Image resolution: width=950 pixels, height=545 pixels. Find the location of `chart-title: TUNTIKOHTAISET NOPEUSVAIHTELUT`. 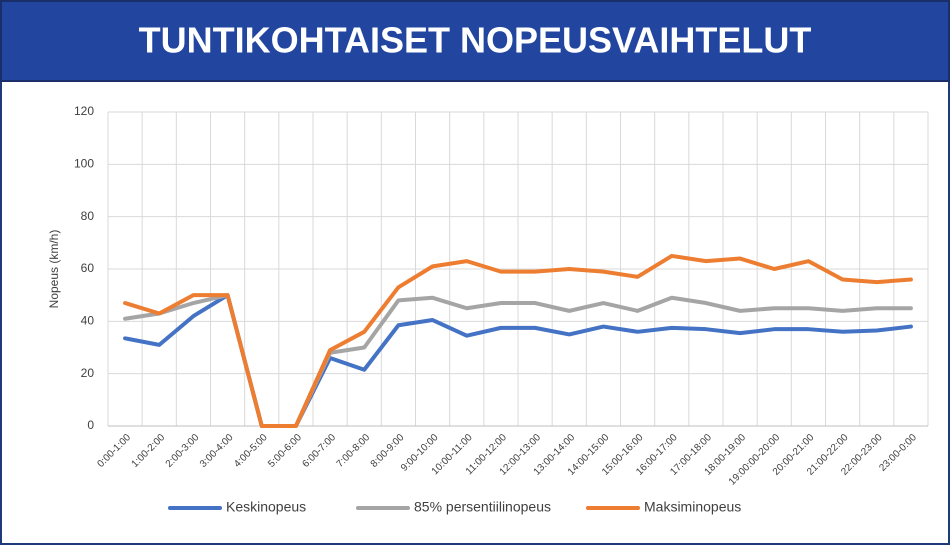

chart-title: TUNTIKOHTAISET NOPEUSVAIHTELUT is located at coordinates (475, 40).